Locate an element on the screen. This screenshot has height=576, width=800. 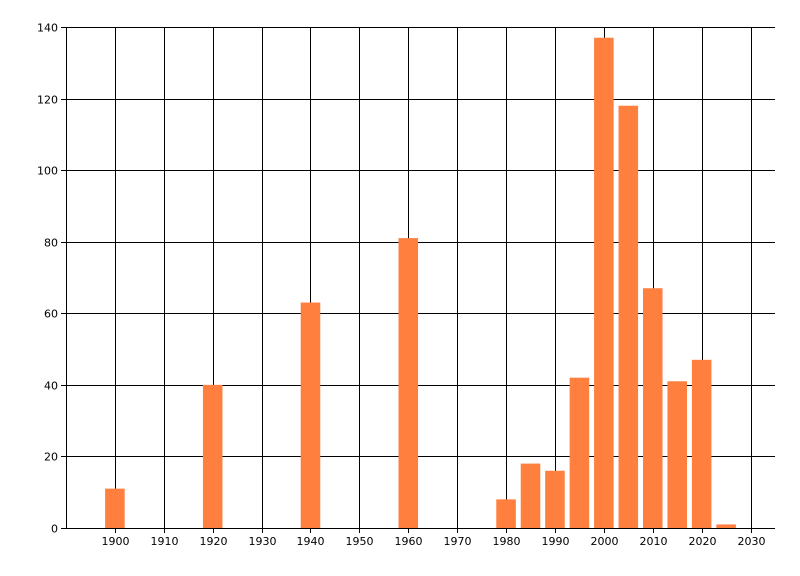
x-tick-label: 1960 is located at coordinates (409, 541).